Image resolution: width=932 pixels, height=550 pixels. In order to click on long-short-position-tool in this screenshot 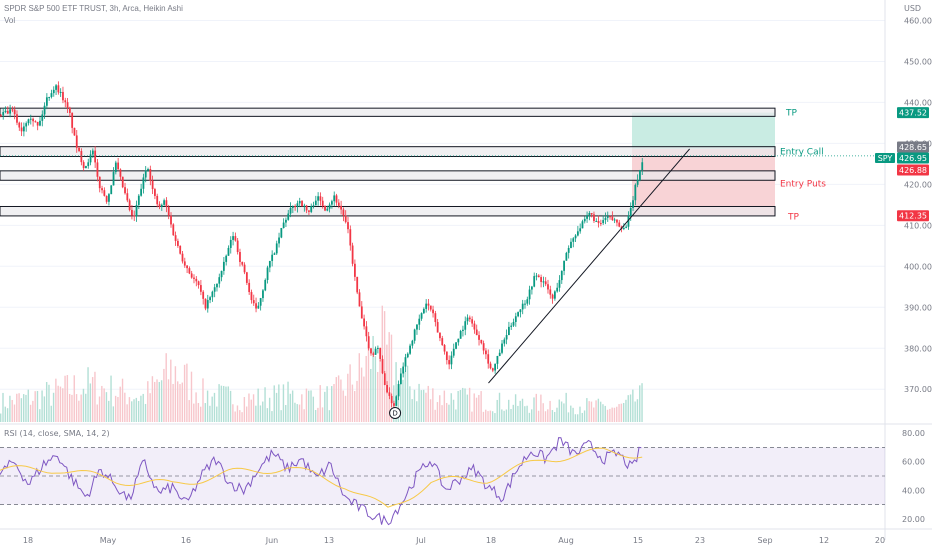, I will do `click(703, 164)`.